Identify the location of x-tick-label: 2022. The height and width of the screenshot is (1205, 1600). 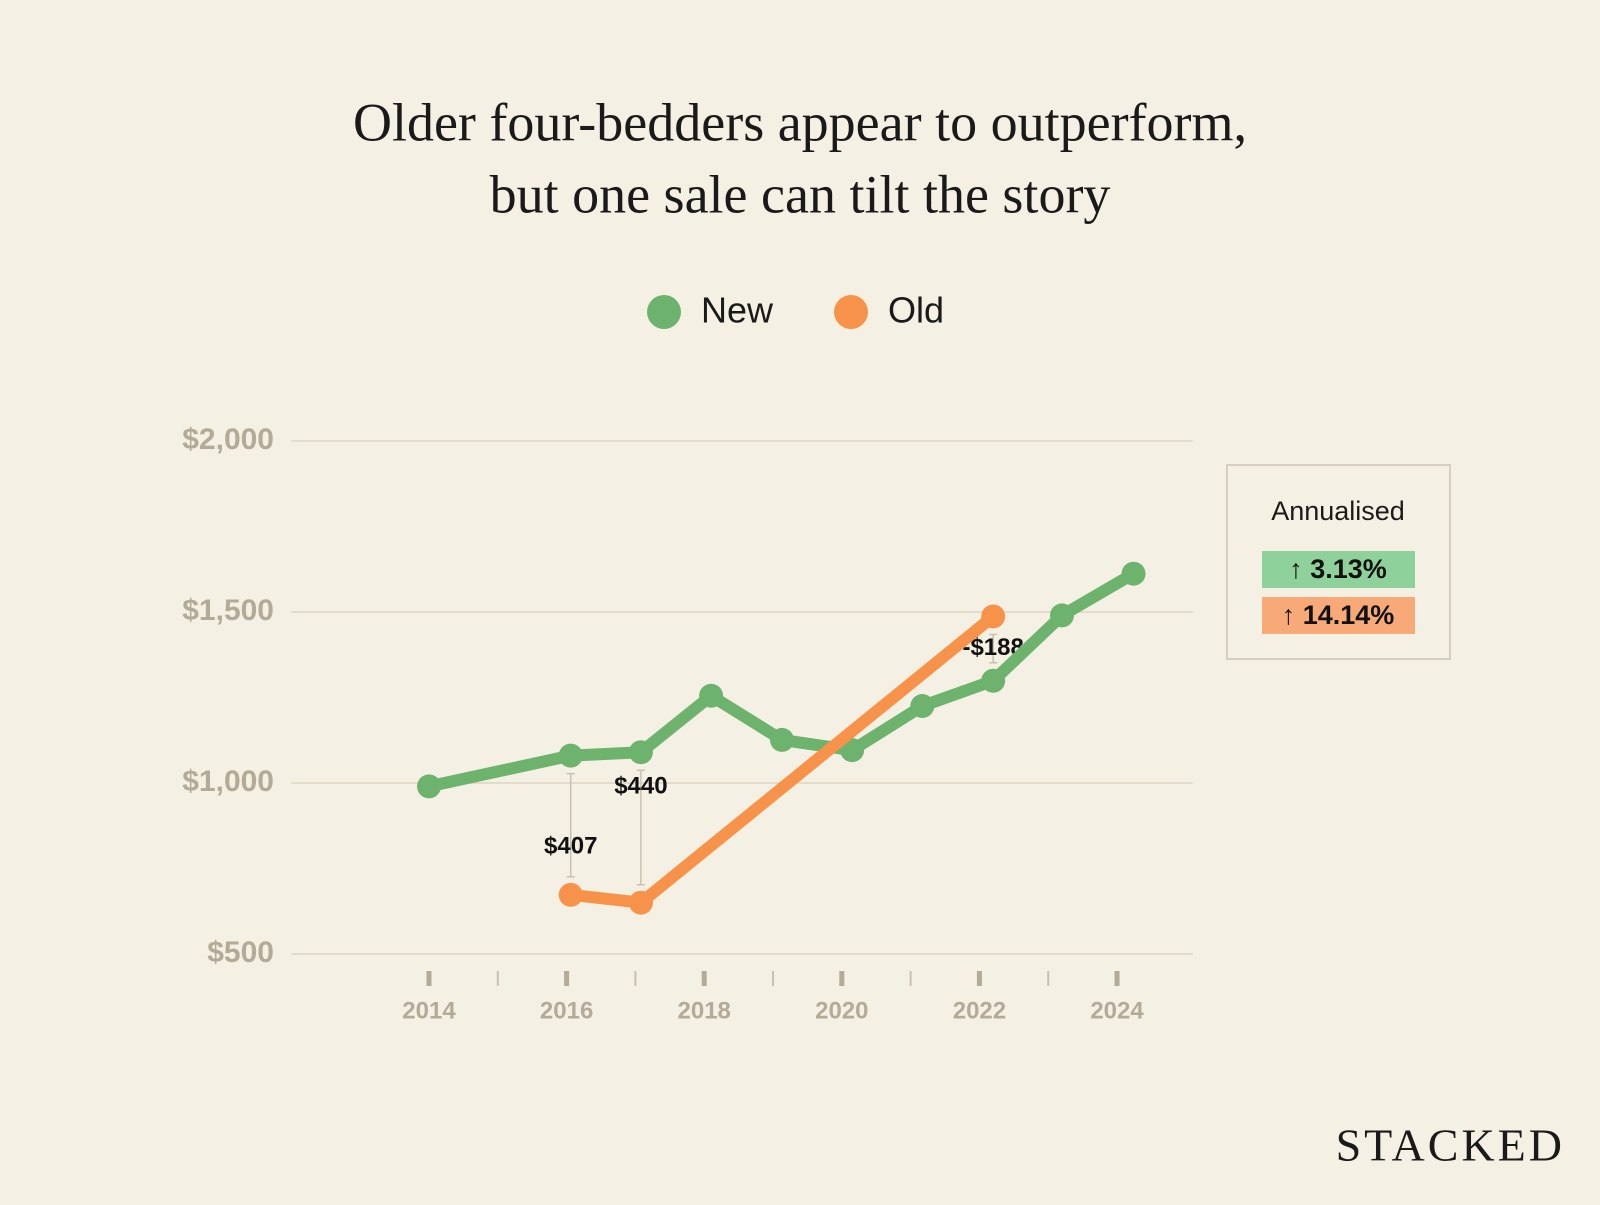
(979, 1010).